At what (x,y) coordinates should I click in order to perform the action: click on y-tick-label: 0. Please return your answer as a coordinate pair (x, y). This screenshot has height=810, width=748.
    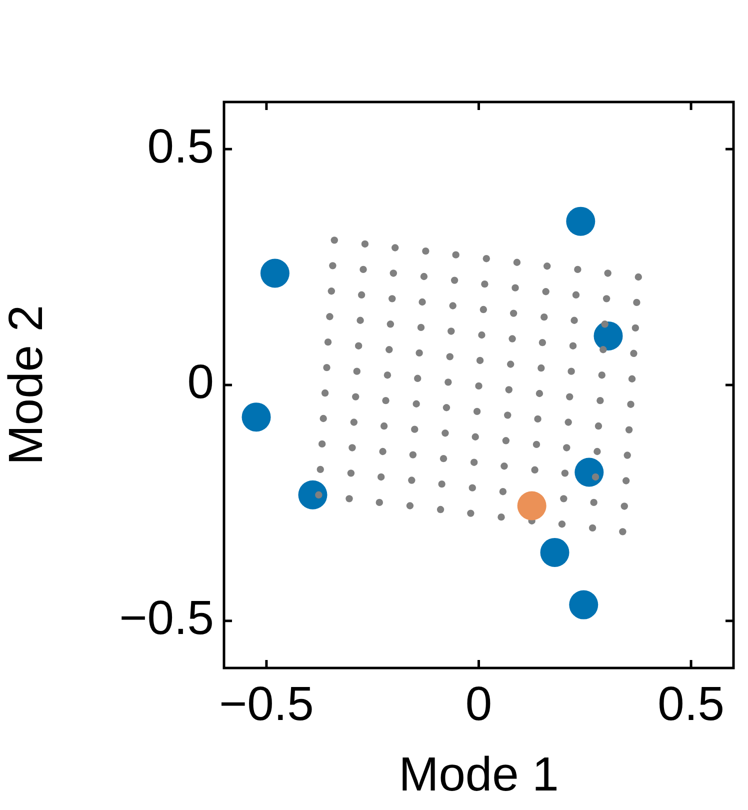
    Looking at the image, I should click on (200, 383).